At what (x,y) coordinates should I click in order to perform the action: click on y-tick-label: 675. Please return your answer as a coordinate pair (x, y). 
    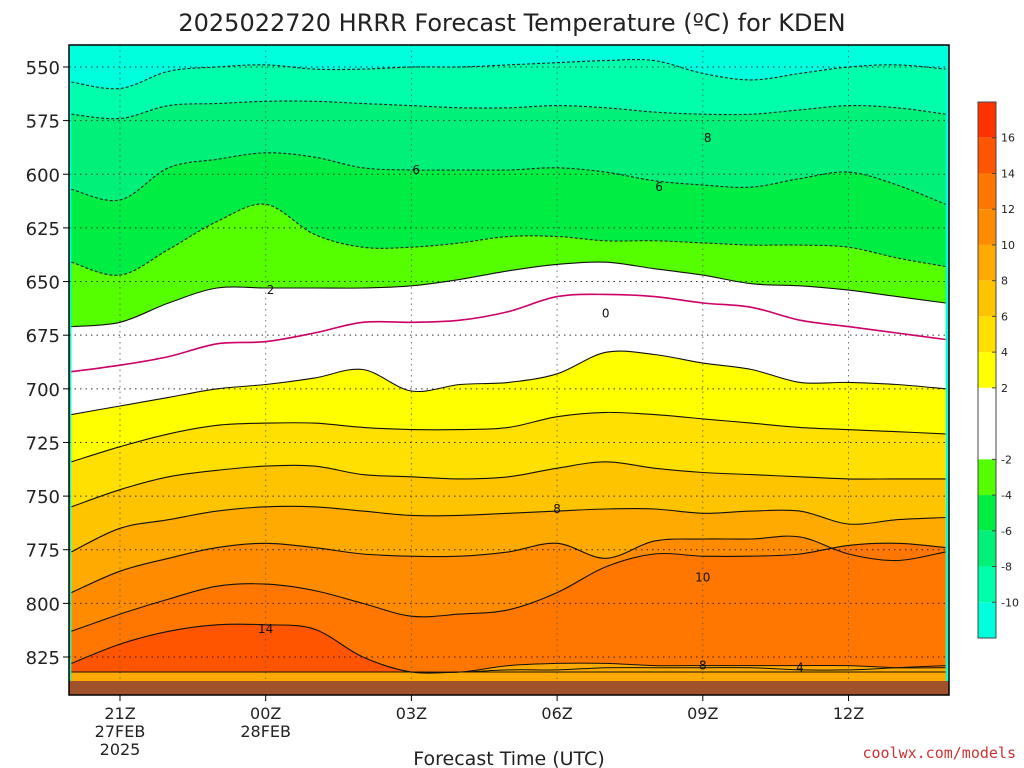
    Looking at the image, I should click on (43, 336).